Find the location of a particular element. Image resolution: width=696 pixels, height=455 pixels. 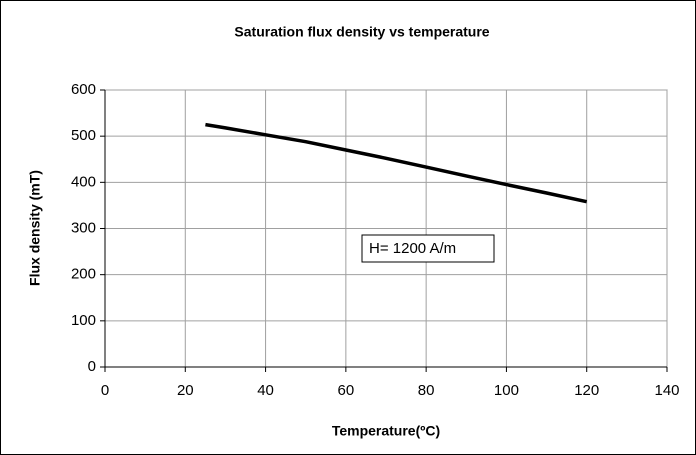

x-axis-label: Temperature(ºC) is located at coordinates (386, 431).